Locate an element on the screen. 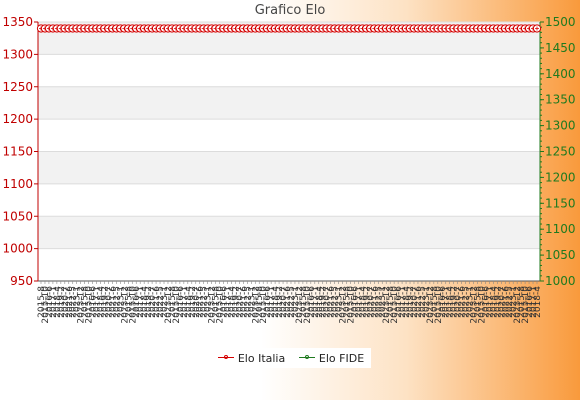 This screenshot has height=400, width=580. y-right-tick-label: 1350 is located at coordinates (560, 100).